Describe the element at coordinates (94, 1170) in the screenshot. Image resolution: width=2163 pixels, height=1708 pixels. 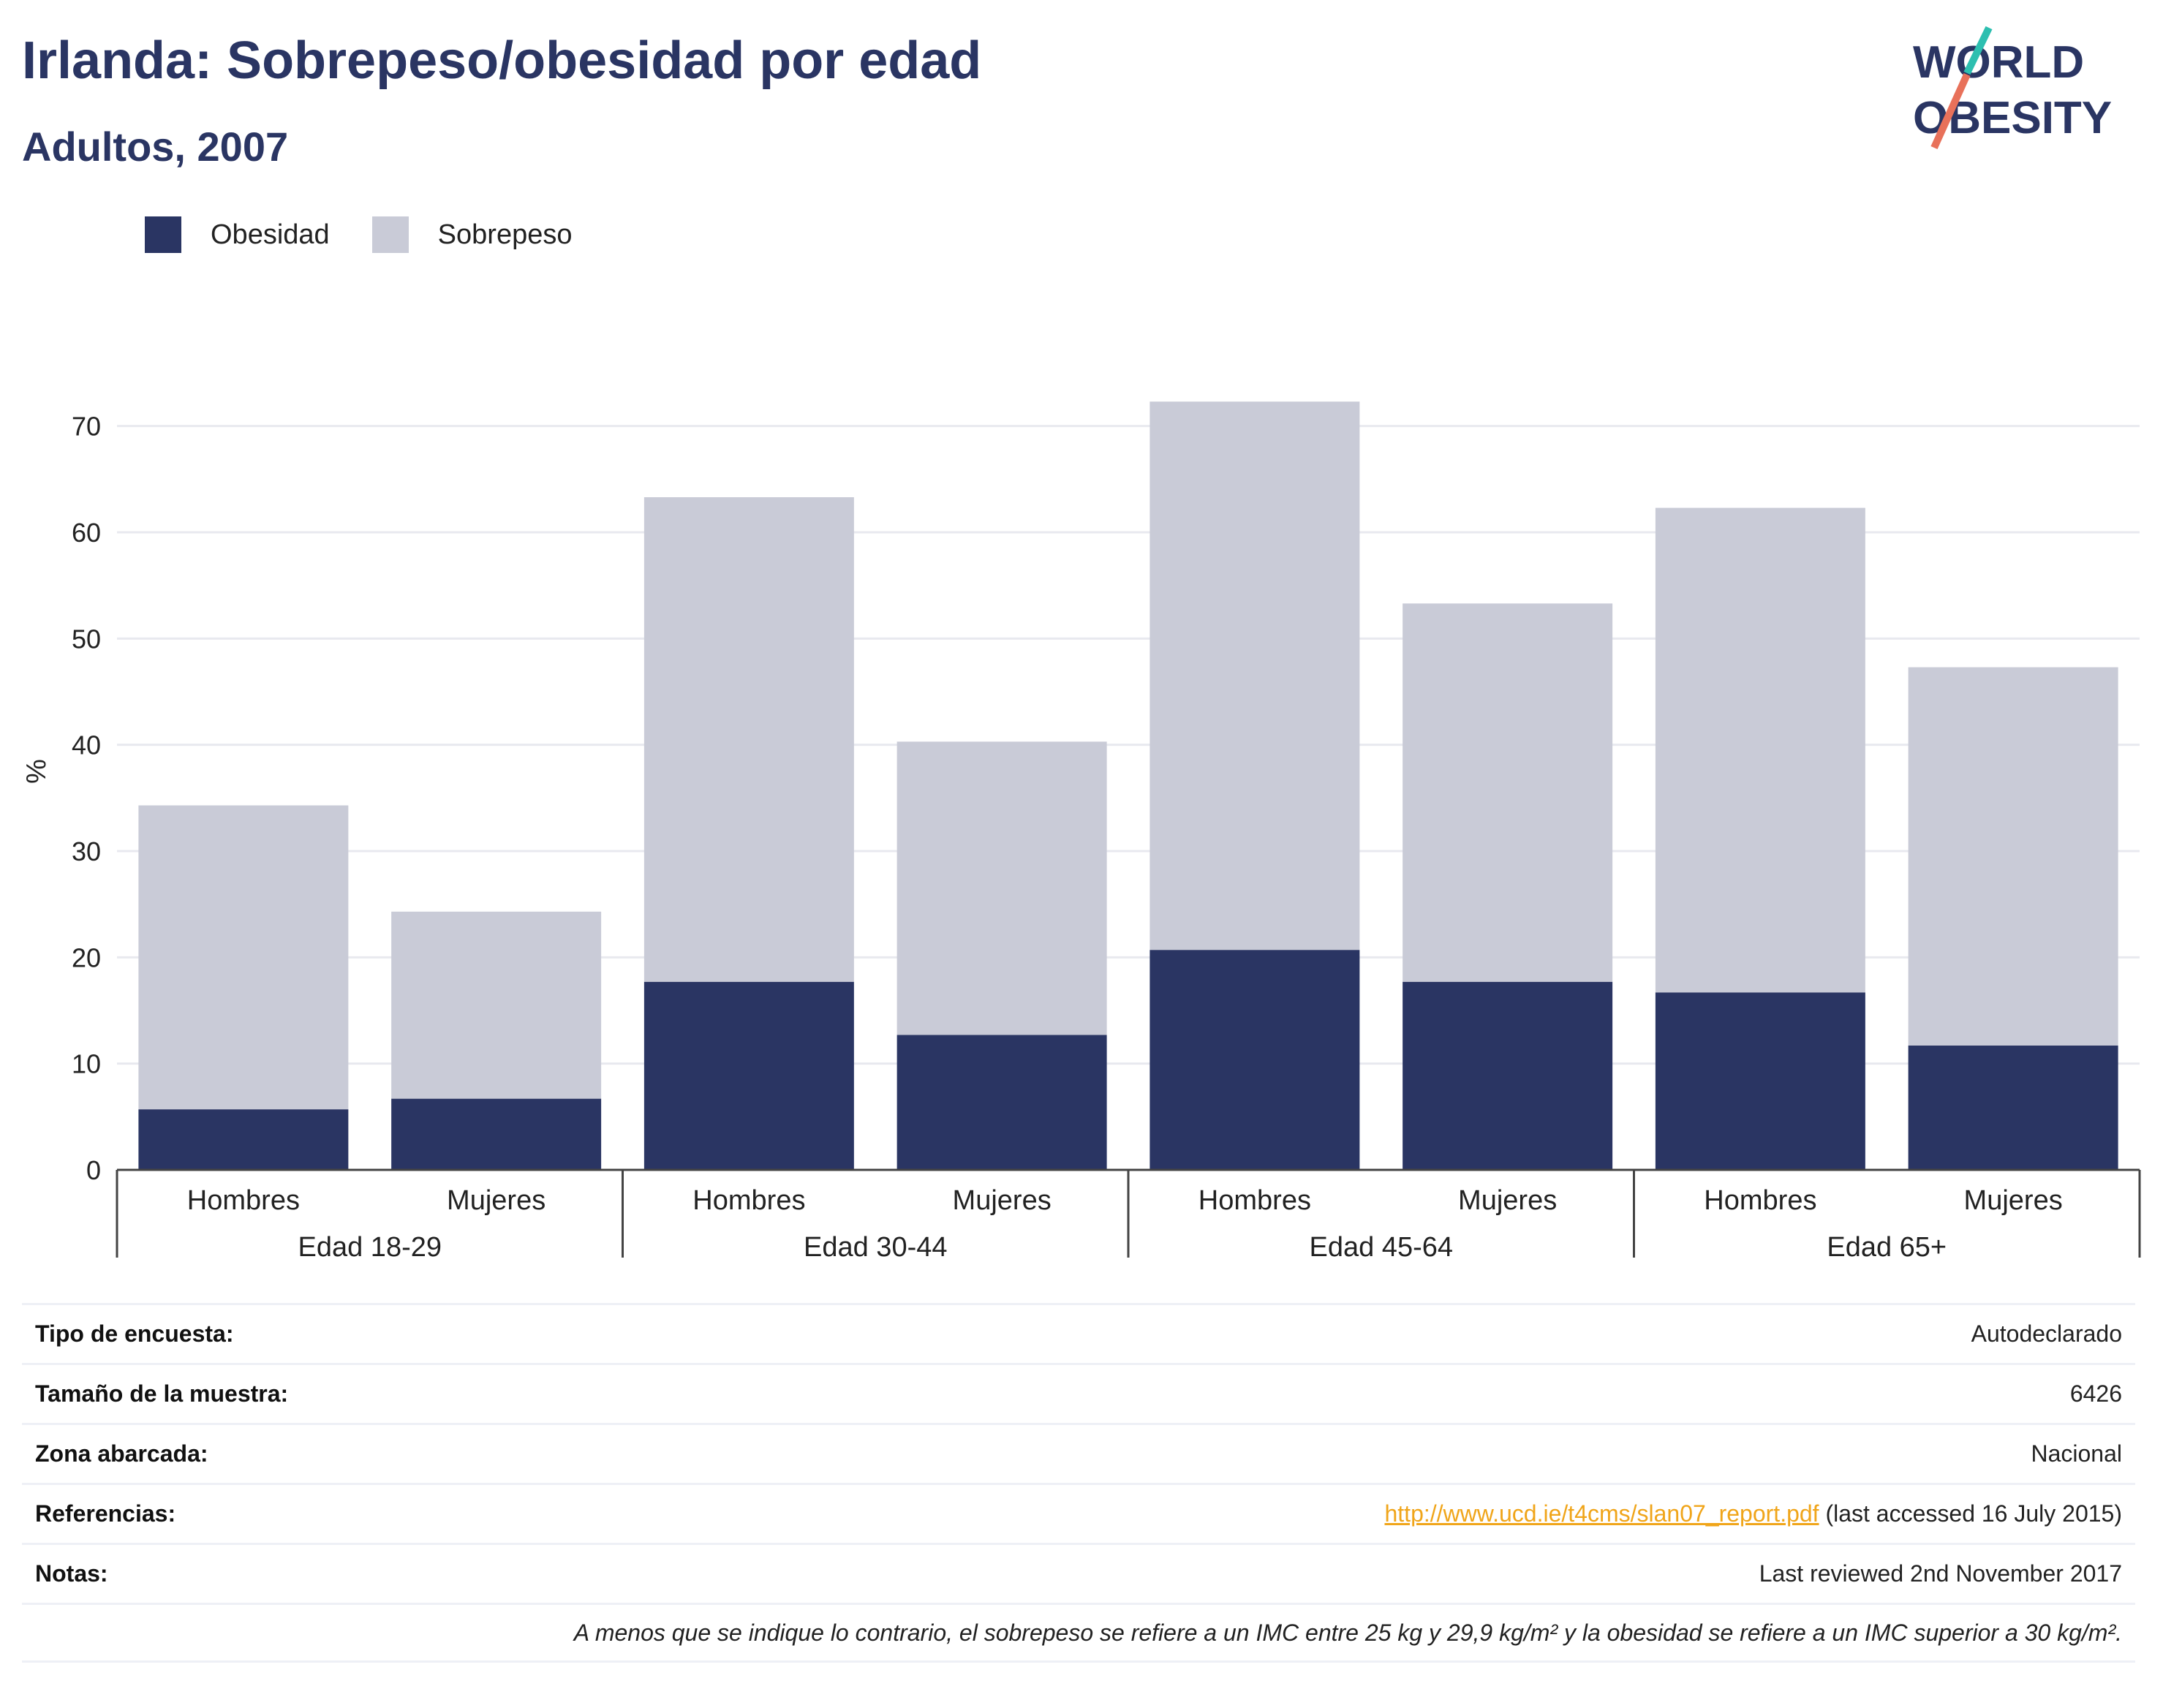
I see `y-tick-label: 0` at that location.